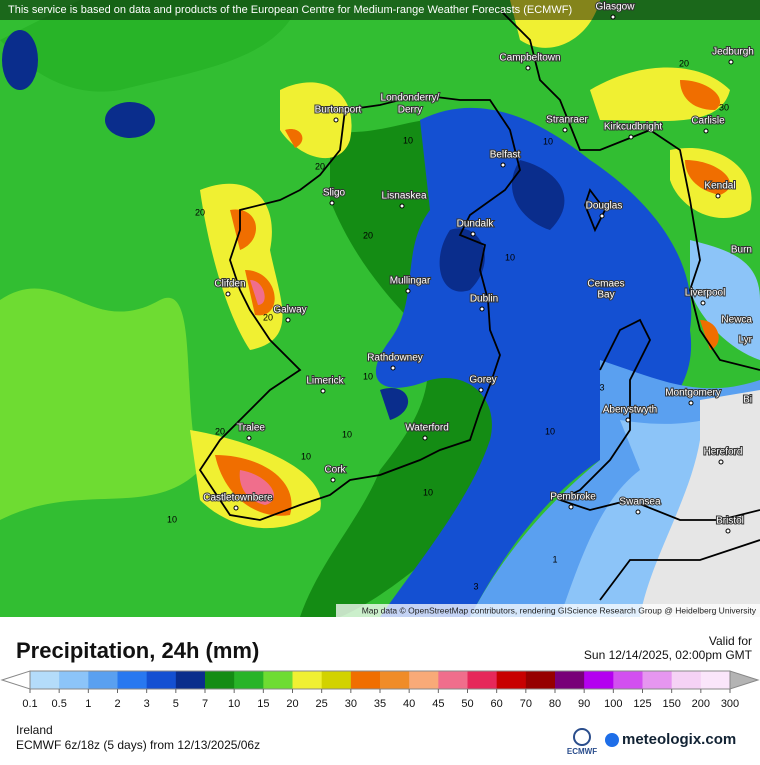 The image size is (760, 765). Describe the element at coordinates (630, 410) in the screenshot. I see `place-label: Aberystwyth` at that location.